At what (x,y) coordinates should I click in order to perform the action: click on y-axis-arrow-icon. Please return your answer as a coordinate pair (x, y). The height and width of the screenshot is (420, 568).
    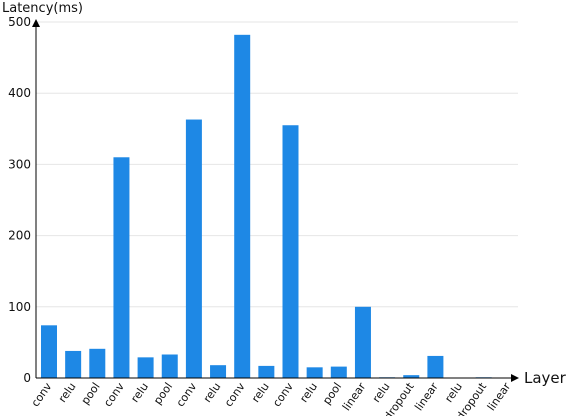
    Looking at the image, I should click on (36, 23).